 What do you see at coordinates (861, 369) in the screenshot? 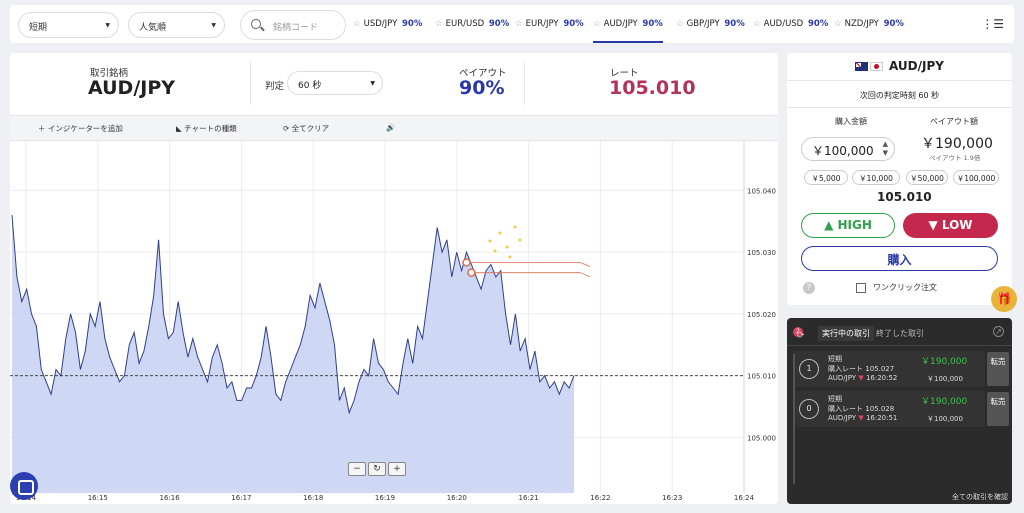
I see `trade-rate-row: 購入レート 105.027` at bounding box center [861, 369].